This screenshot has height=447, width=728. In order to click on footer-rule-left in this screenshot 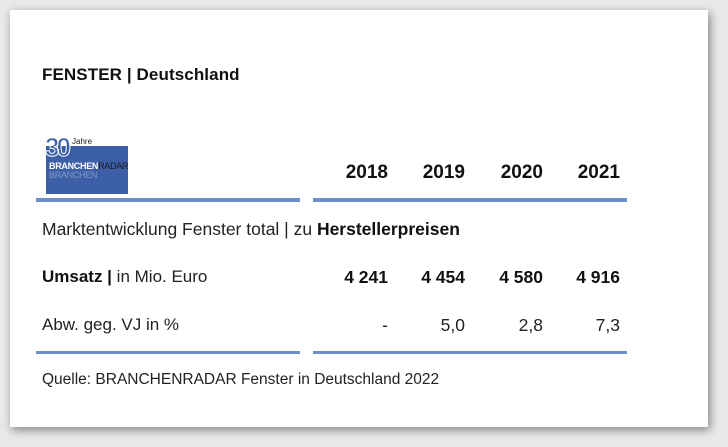, I will do `click(168, 352)`.